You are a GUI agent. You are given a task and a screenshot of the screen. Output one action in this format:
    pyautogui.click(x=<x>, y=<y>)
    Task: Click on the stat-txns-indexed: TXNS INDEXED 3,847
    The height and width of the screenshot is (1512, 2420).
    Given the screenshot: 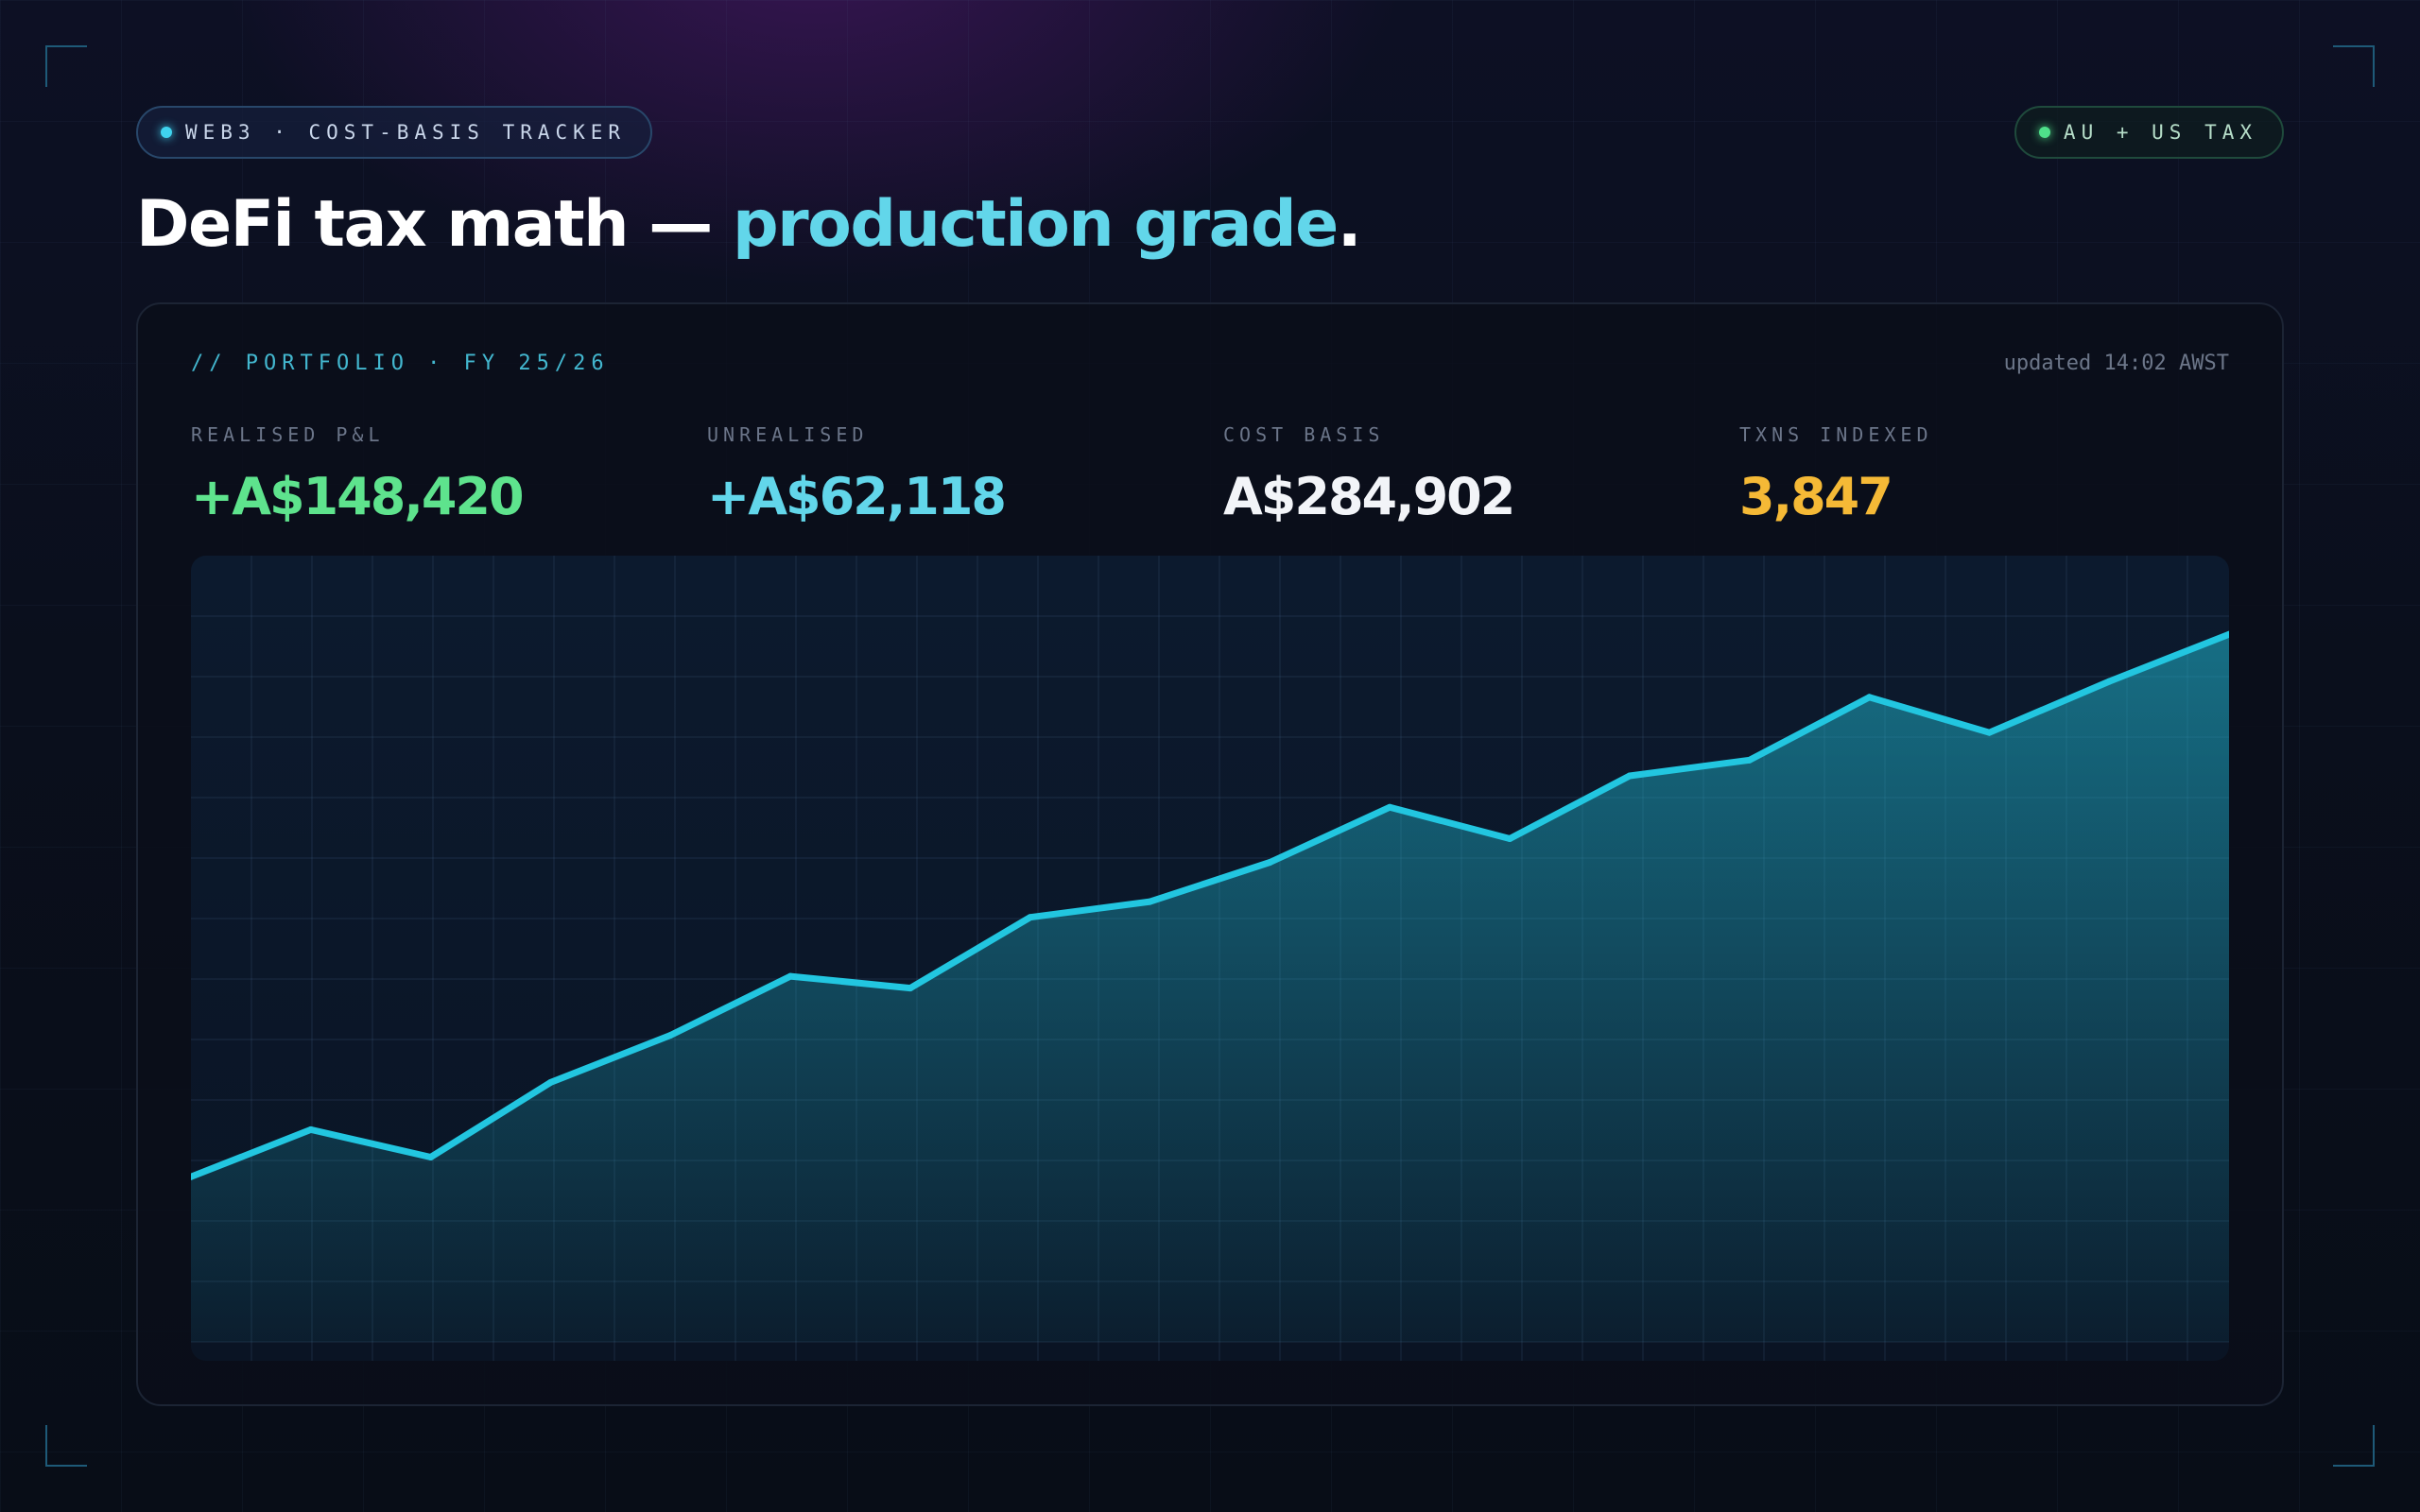 What is the action you would take?
    pyautogui.click(x=1836, y=474)
    